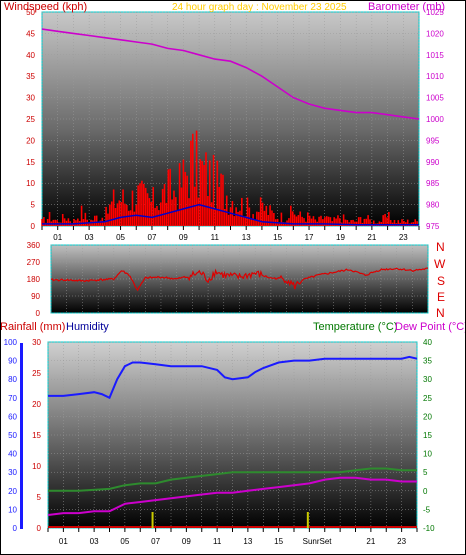 Image resolution: width=466 pixels, height=555 pixels. I want to click on temperature-tick-label: 30, so click(427, 379).